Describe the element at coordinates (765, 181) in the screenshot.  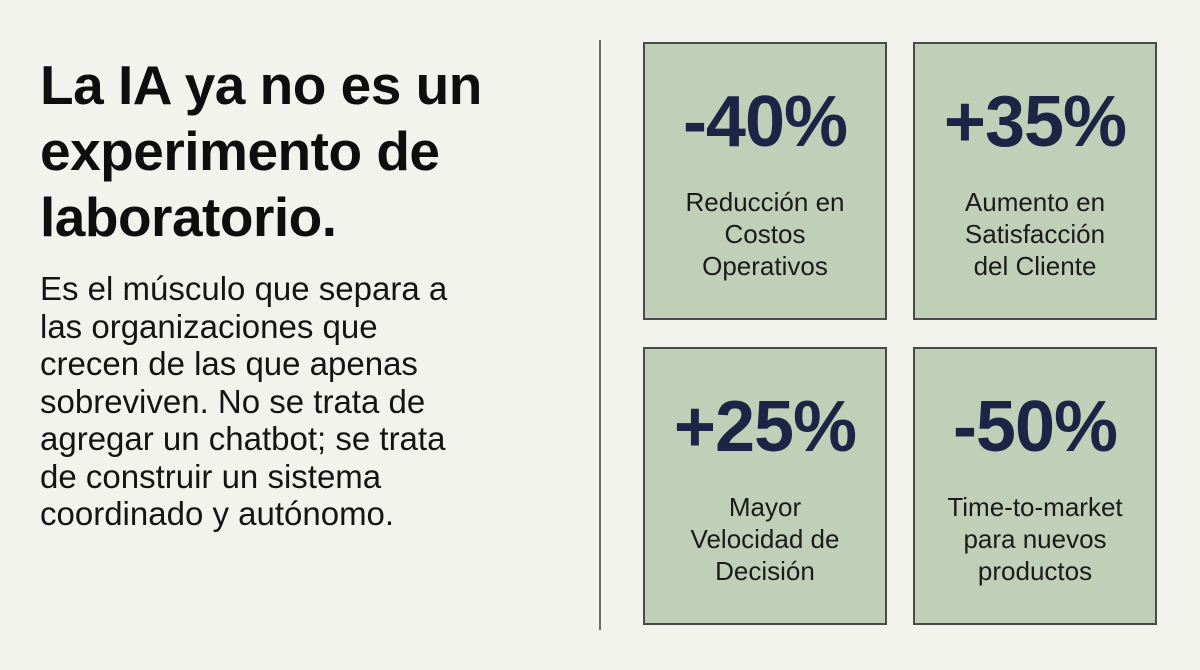
I see `stat-card-cost-reduction: -40% Reducción en Costos Operativos` at that location.